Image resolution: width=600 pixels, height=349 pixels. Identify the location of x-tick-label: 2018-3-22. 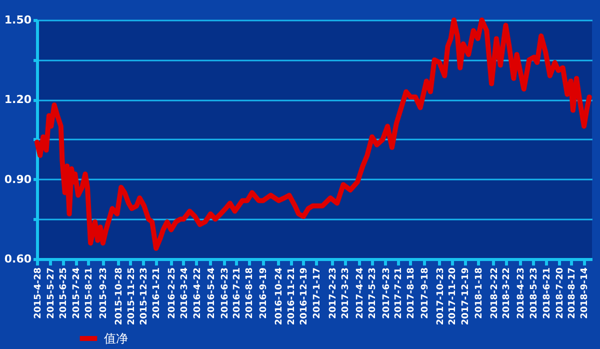
(507, 293).